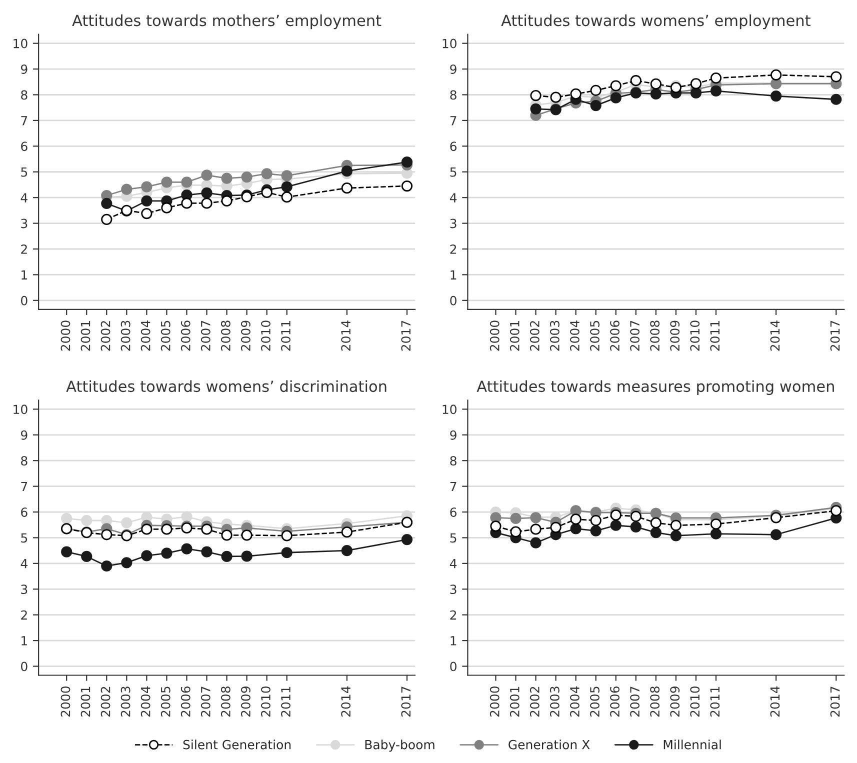 Image resolution: width=857 pixels, height=763 pixels. What do you see at coordinates (227, 22) in the screenshot?
I see `chart-title: Attitudes towards mothers’ employment` at bounding box center [227, 22].